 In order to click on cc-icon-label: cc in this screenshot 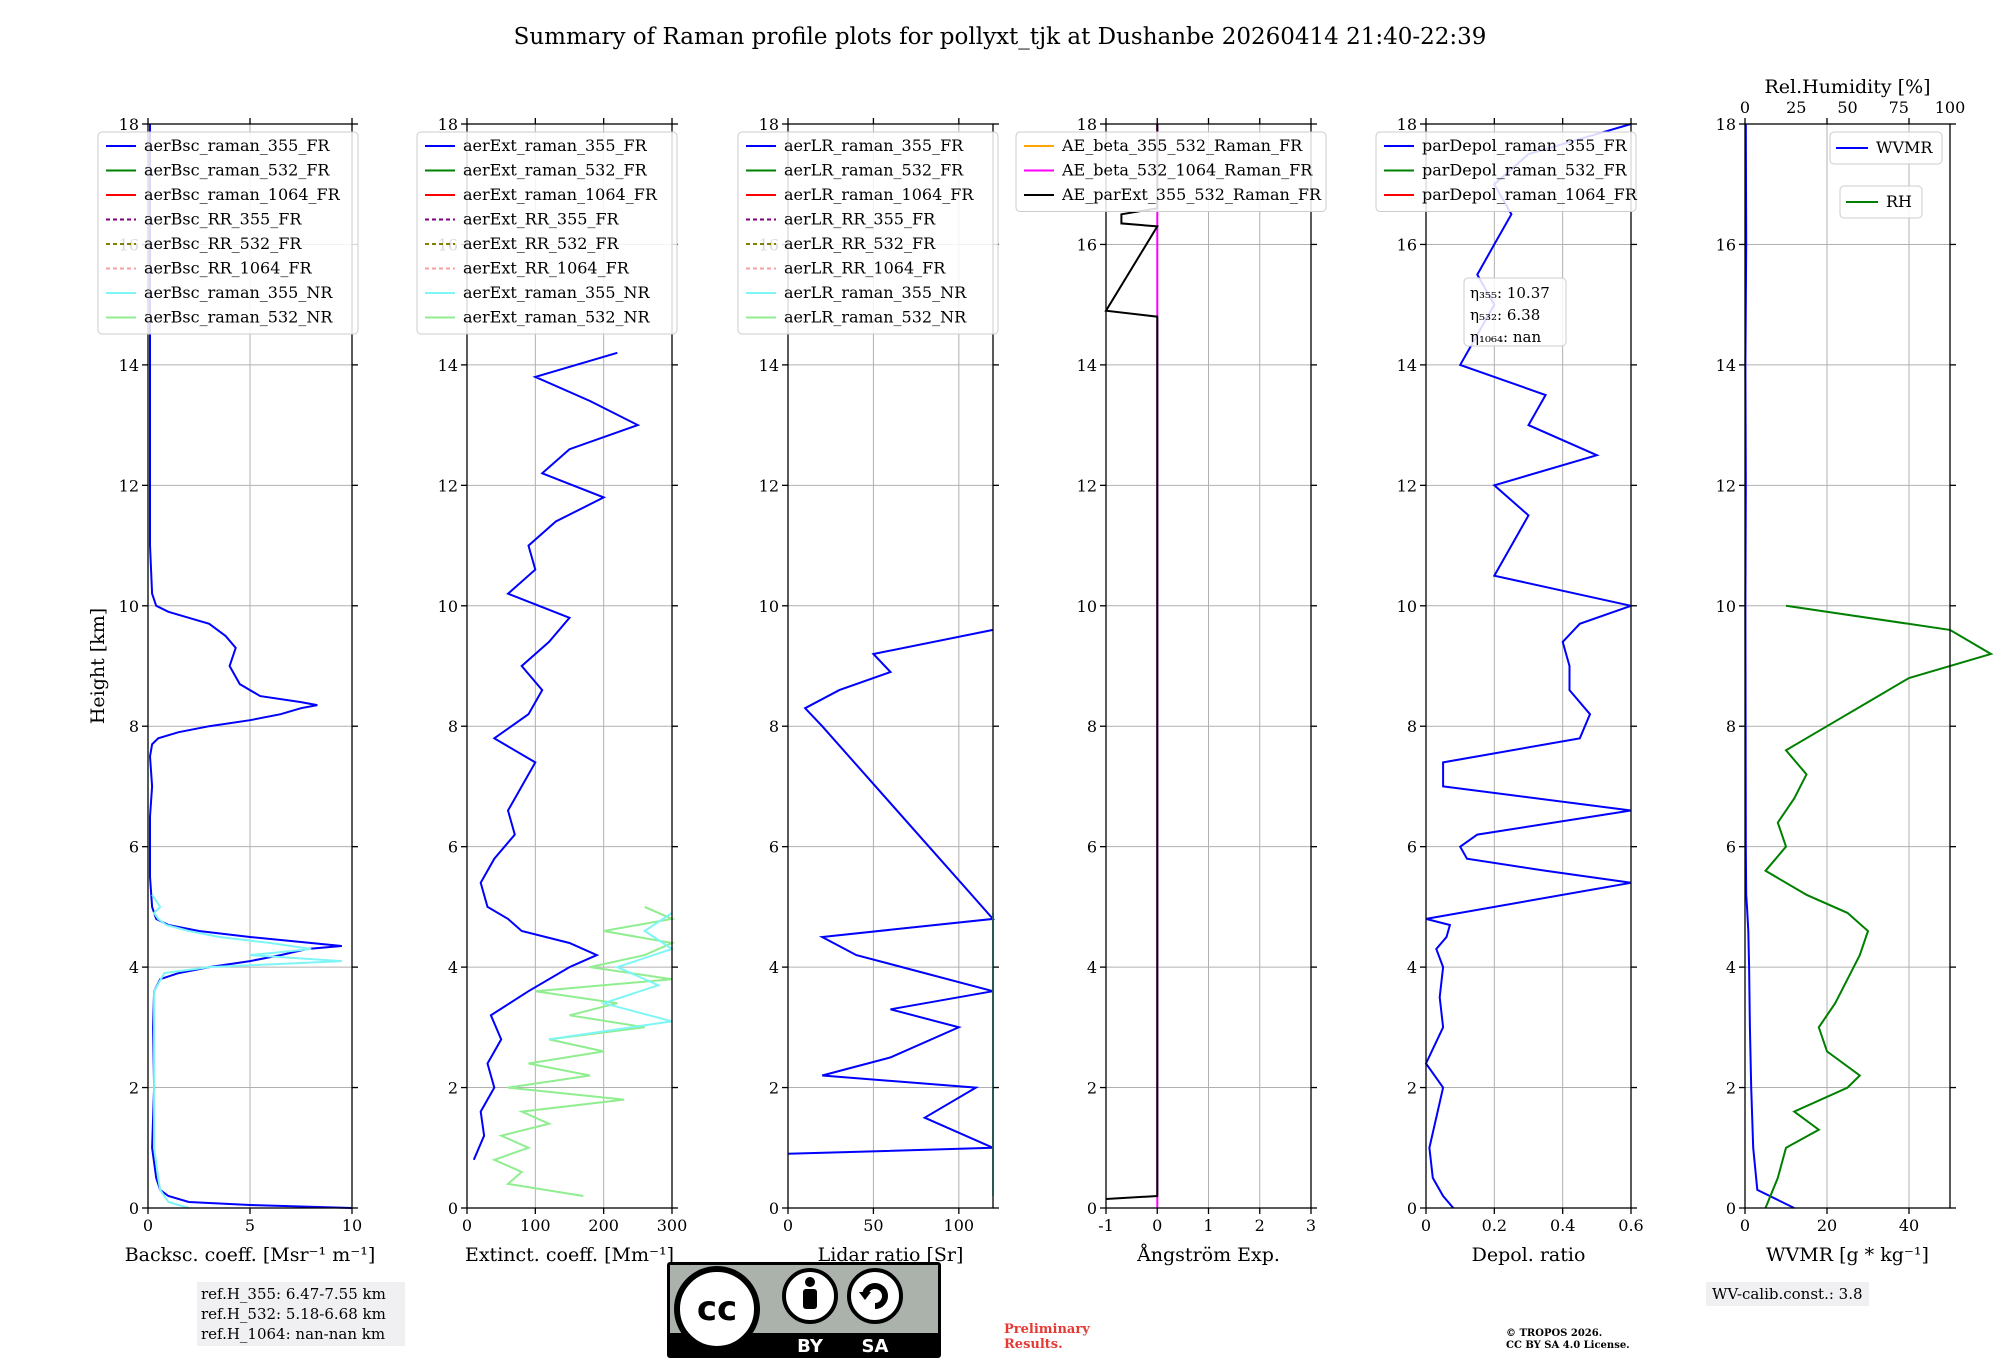, I will do `click(717, 1309)`.